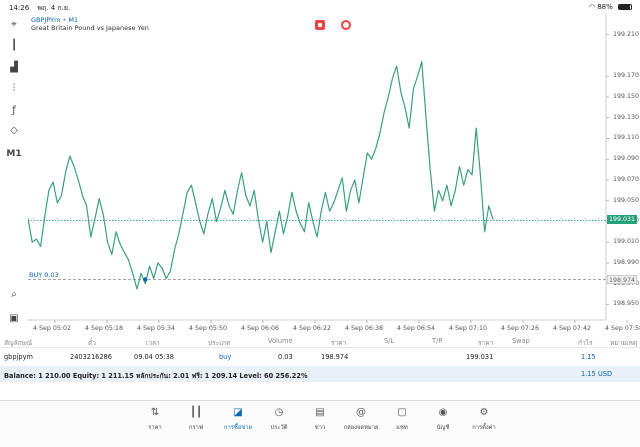 Image resolution: width=640 pixels, height=447 pixels. What do you see at coordinates (238, 419) in the screenshot?
I see `nav-trade: ◪ การซื้อขาย` at bounding box center [238, 419].